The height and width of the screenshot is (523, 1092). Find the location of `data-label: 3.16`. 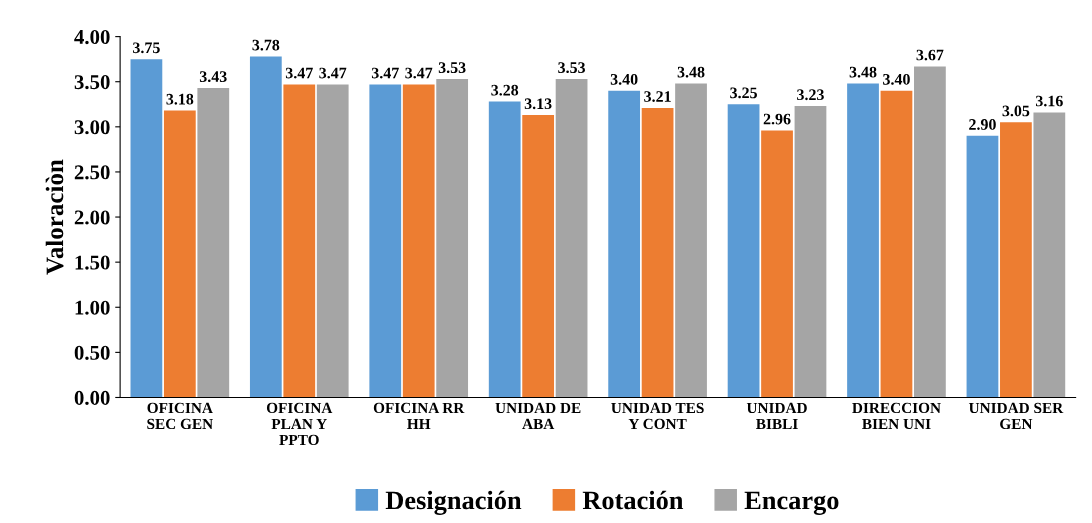

data-label: 3.16 is located at coordinates (1049, 101).